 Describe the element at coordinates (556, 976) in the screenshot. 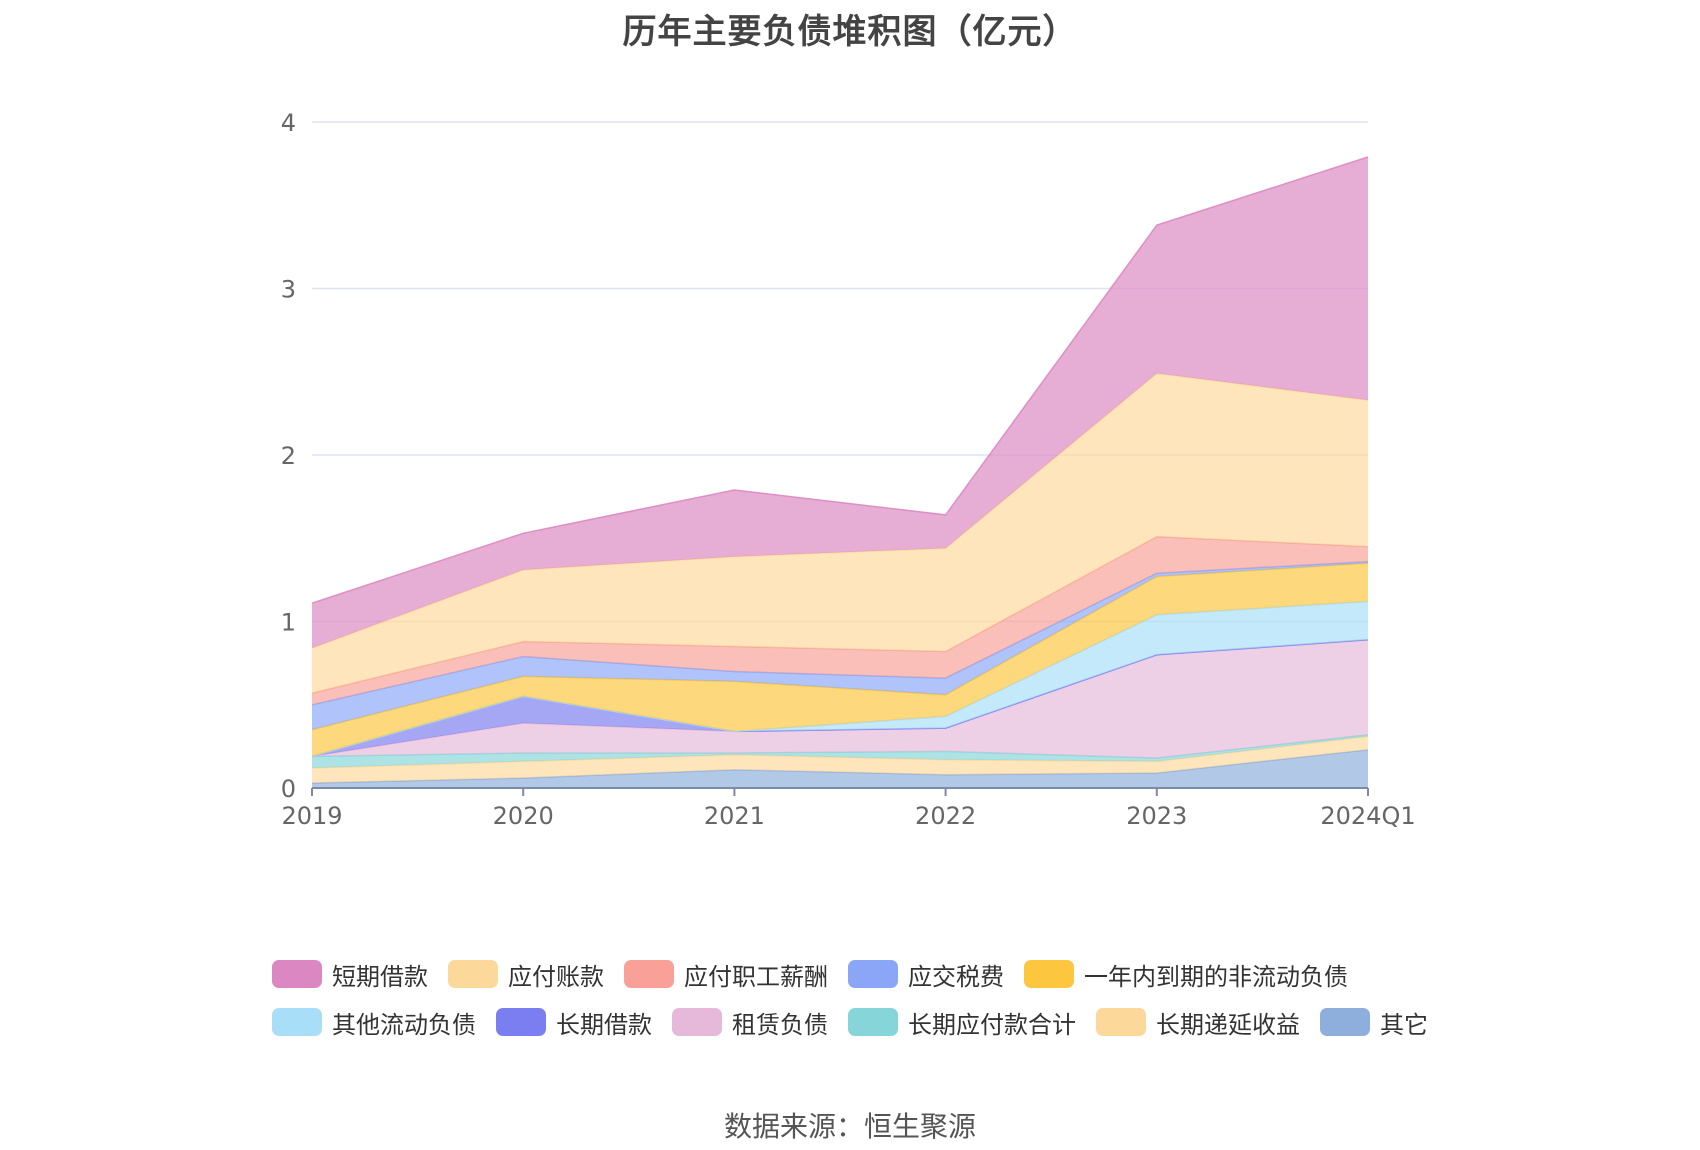

I see `legend-label: 应付账款` at that location.